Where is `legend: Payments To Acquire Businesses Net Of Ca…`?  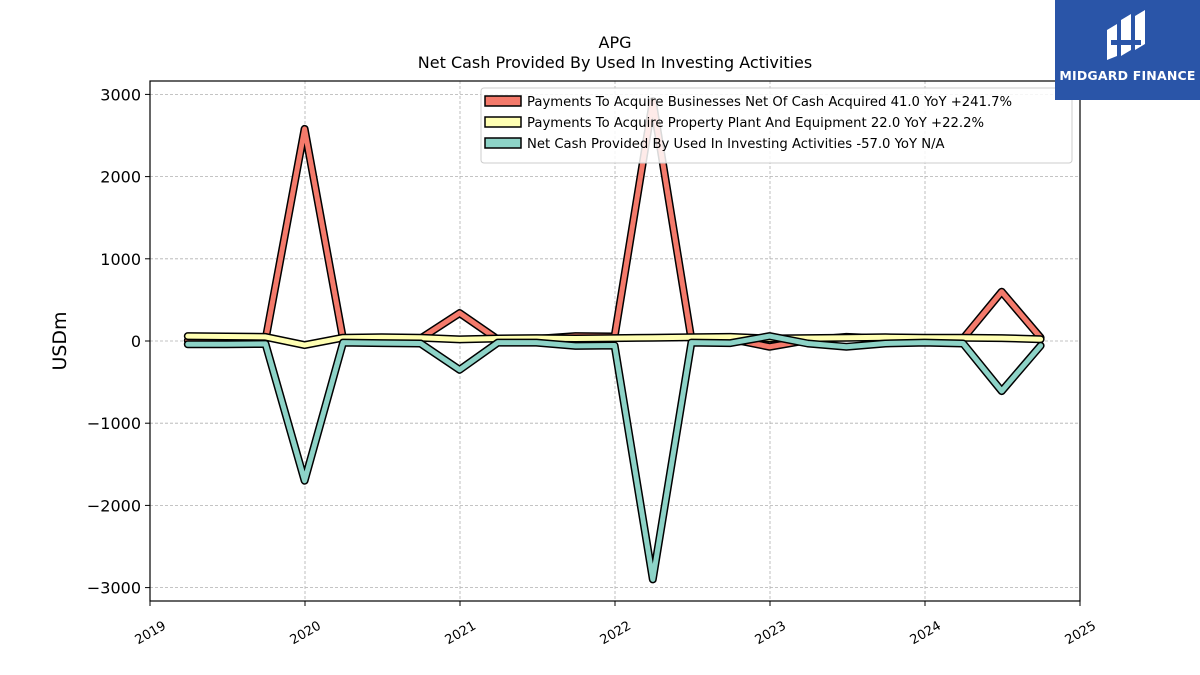 legend: Payments To Acquire Businesses Net Of Ca… is located at coordinates (776, 125).